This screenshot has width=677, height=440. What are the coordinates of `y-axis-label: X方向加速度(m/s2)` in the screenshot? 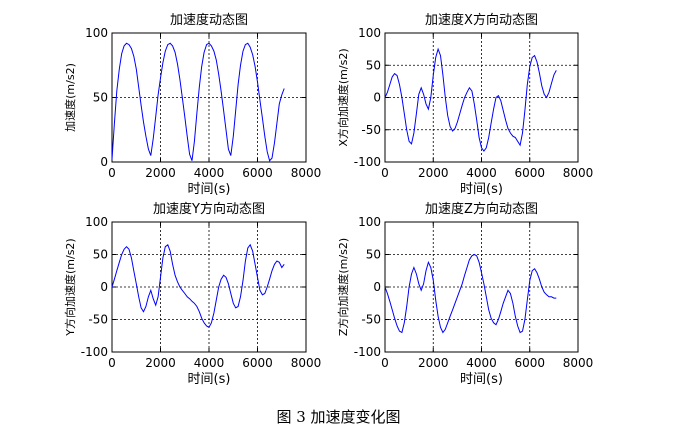 It's located at (343, 97).